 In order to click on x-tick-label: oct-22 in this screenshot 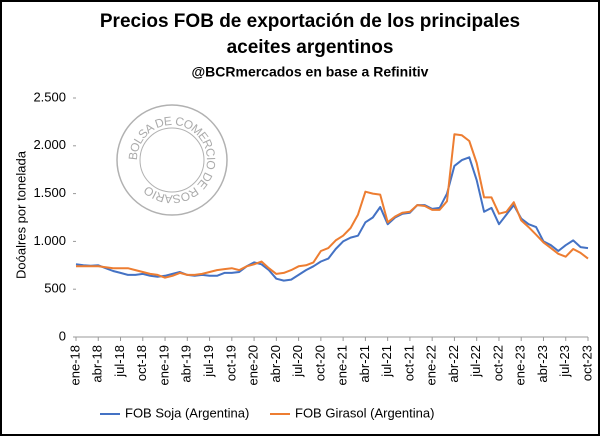, I will do `click(497, 363)`.